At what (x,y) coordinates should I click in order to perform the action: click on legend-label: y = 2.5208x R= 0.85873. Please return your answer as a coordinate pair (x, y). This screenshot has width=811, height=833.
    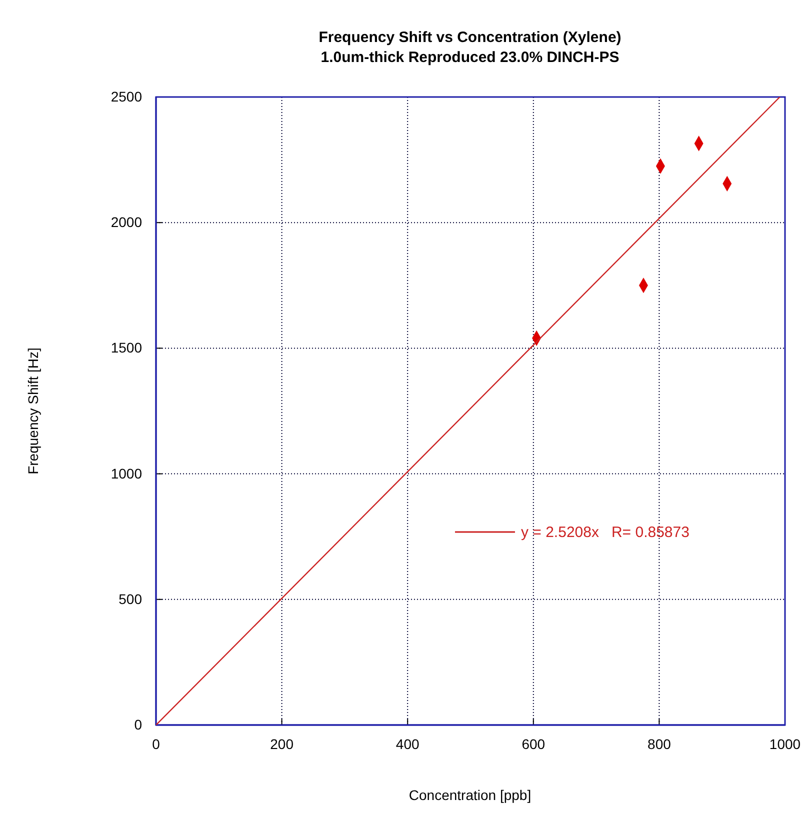
    Looking at the image, I should click on (605, 532).